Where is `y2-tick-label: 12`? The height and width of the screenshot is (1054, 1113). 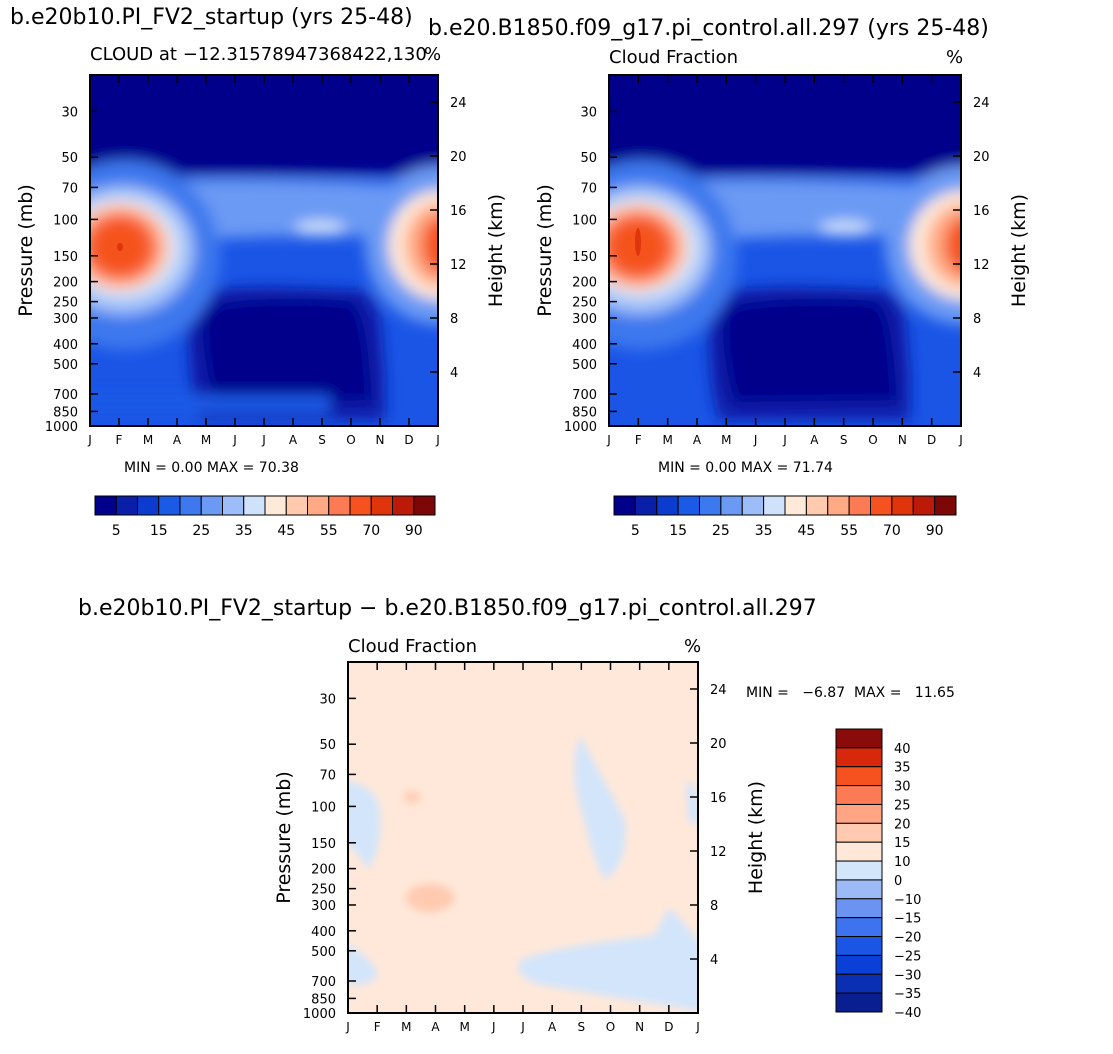 y2-tick-label: 12 is located at coordinates (718, 852).